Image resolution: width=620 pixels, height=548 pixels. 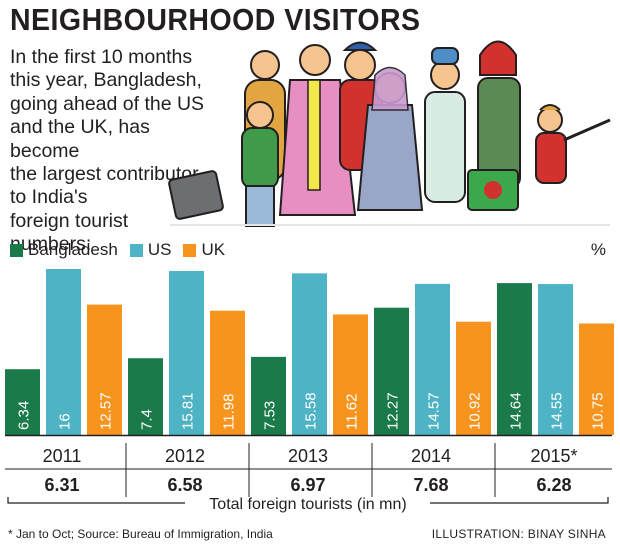 I want to click on intro-line: going ahead of the US, so click(x=107, y=103).